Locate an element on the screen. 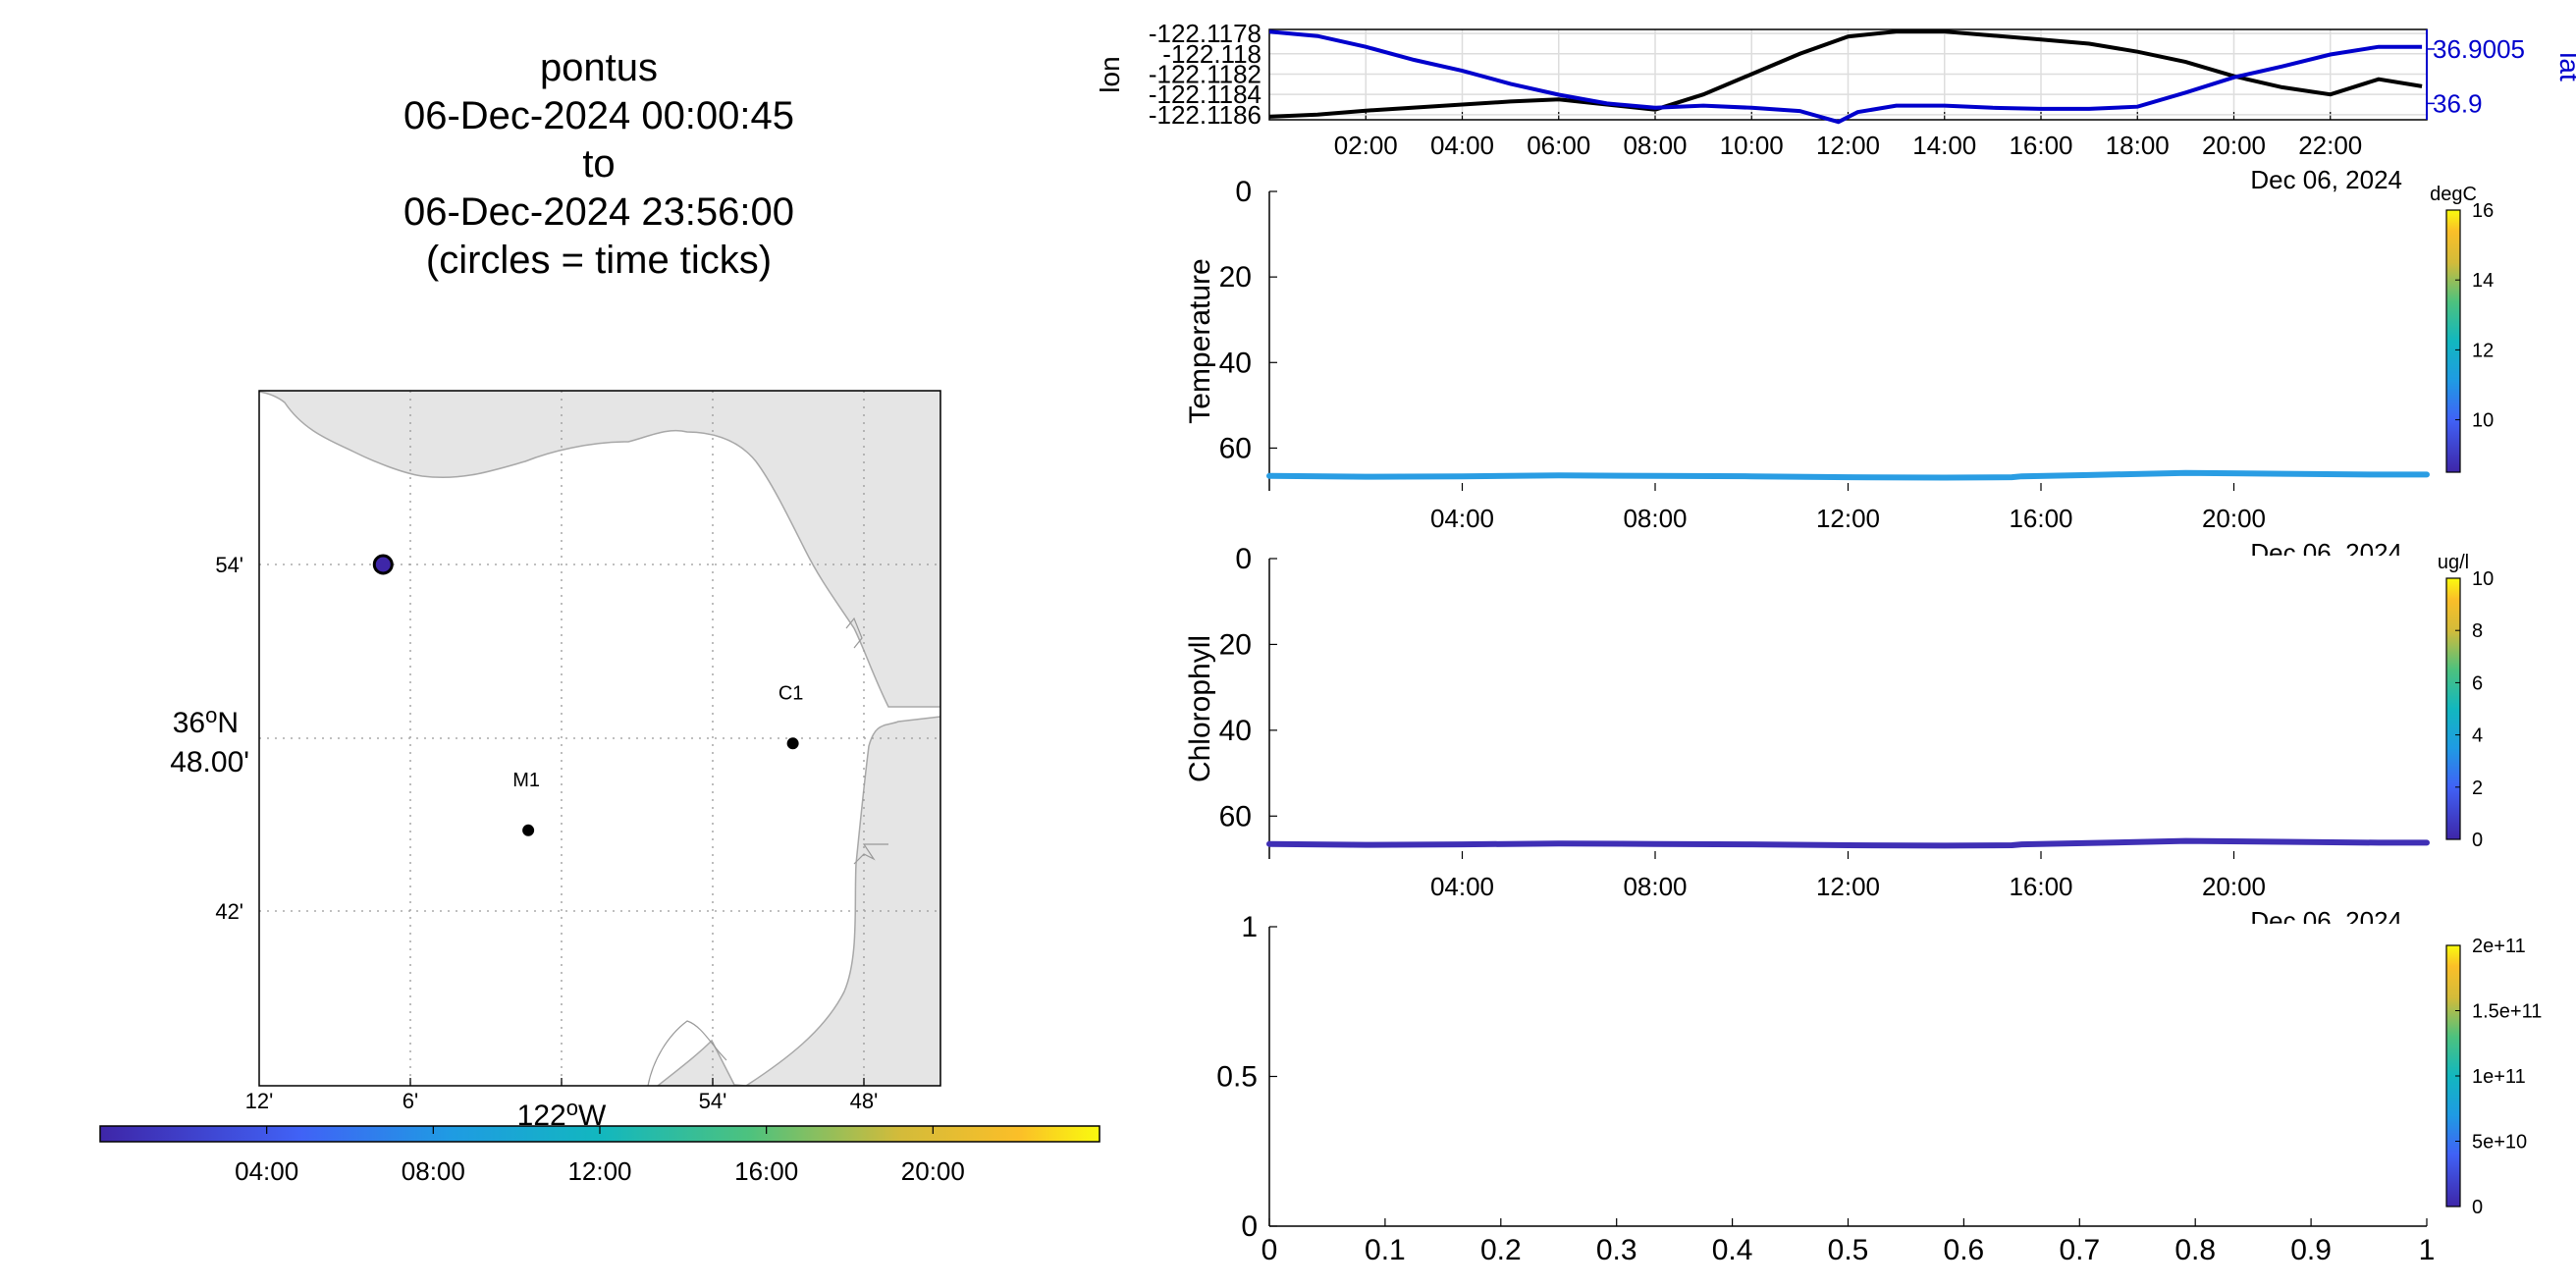 The image size is (2576, 1288). lat-center-minutes: 48.00' is located at coordinates (209, 762).